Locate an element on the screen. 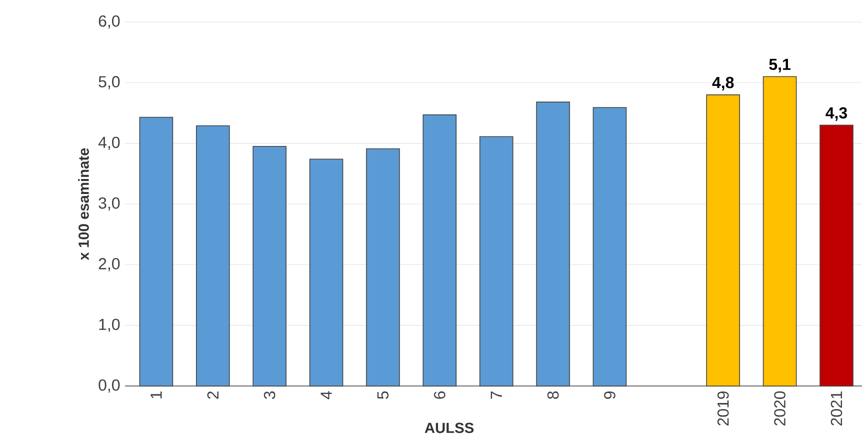 The image size is (862, 434). x-tick-label: 1 is located at coordinates (156, 394).